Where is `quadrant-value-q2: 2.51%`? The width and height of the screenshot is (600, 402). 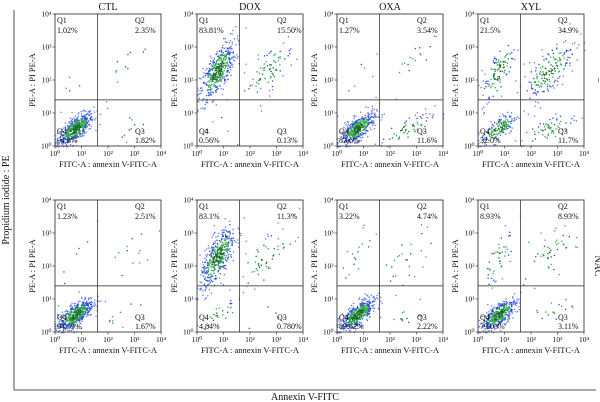 quadrant-value-q2: 2.51% is located at coordinates (145, 216).